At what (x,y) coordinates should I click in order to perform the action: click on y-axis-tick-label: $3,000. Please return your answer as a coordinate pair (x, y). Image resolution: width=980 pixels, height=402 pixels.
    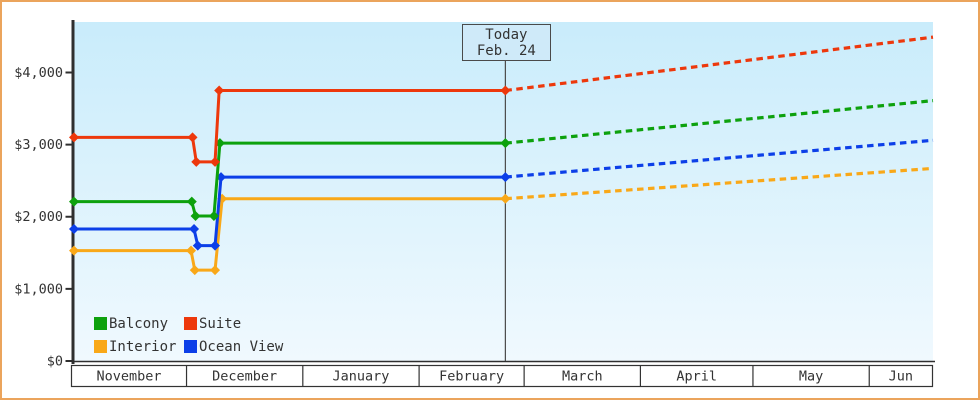
    Looking at the image, I should click on (38, 145).